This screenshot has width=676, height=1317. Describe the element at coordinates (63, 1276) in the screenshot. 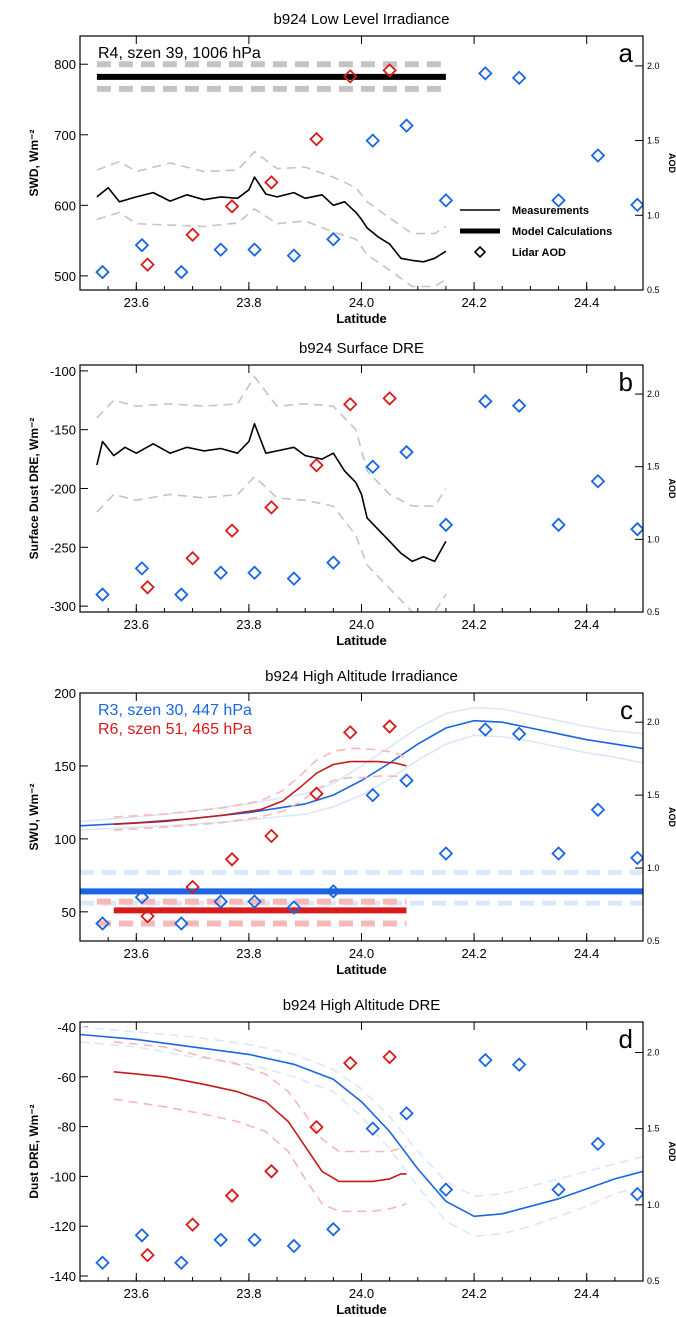

I see `y-tick-label: -140` at that location.